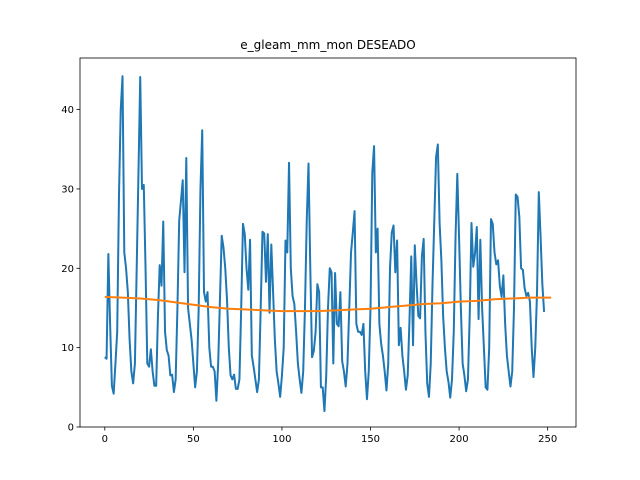 The width and height of the screenshot is (640, 480). What do you see at coordinates (67, 348) in the screenshot?
I see `y-tick-label: 10` at bounding box center [67, 348].